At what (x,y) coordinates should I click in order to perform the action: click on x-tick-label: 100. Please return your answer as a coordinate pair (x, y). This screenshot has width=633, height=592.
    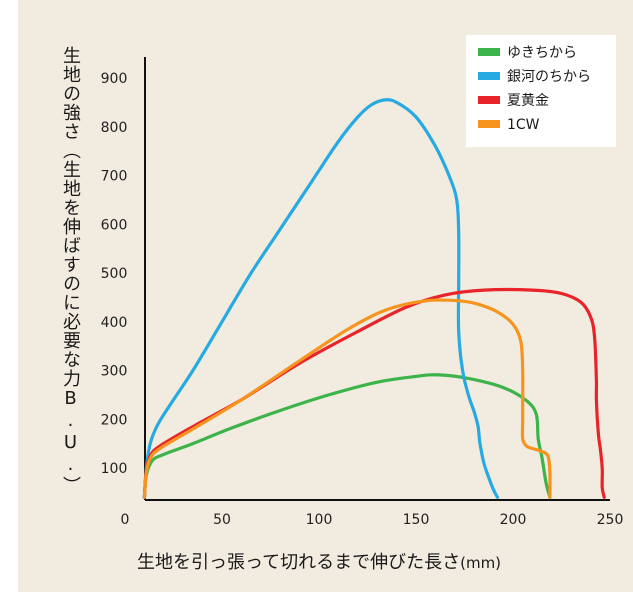
    Looking at the image, I should click on (319, 520).